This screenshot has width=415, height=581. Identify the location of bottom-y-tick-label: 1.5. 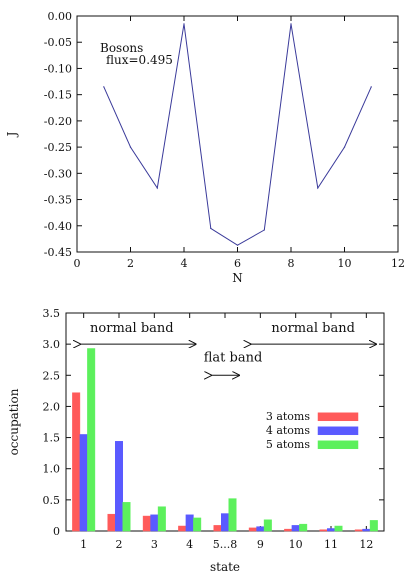
(52, 438).